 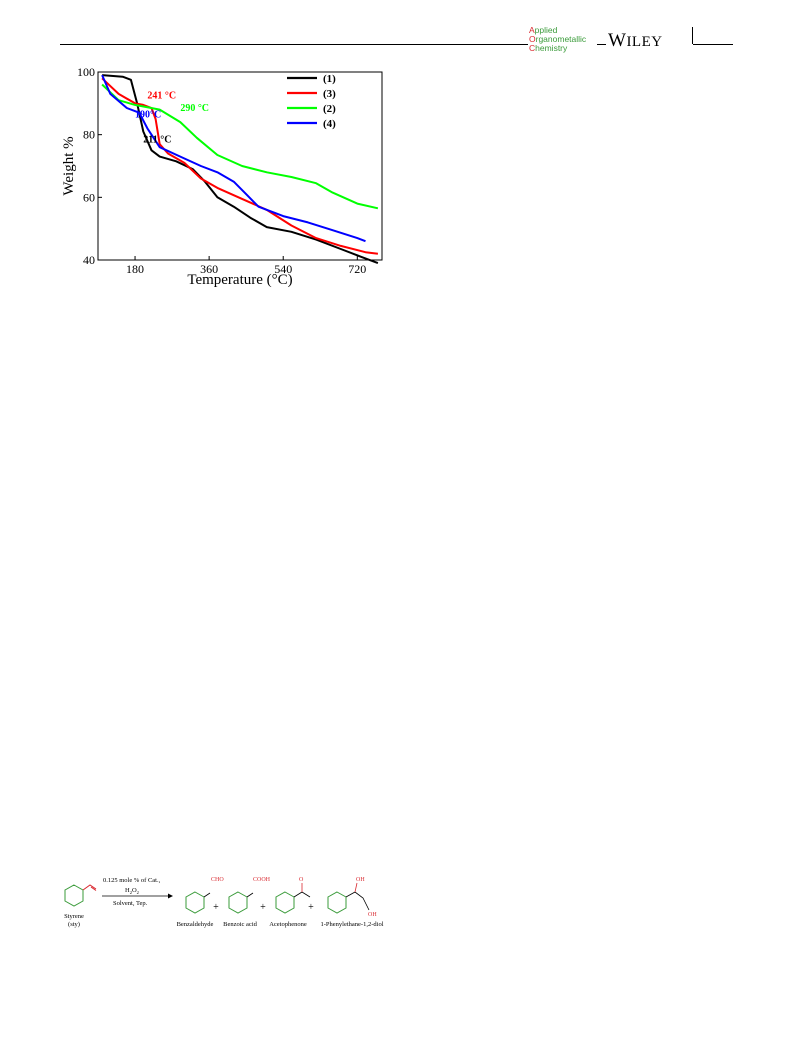 I want to click on svg-text: CHO, so click(x=217, y=880).